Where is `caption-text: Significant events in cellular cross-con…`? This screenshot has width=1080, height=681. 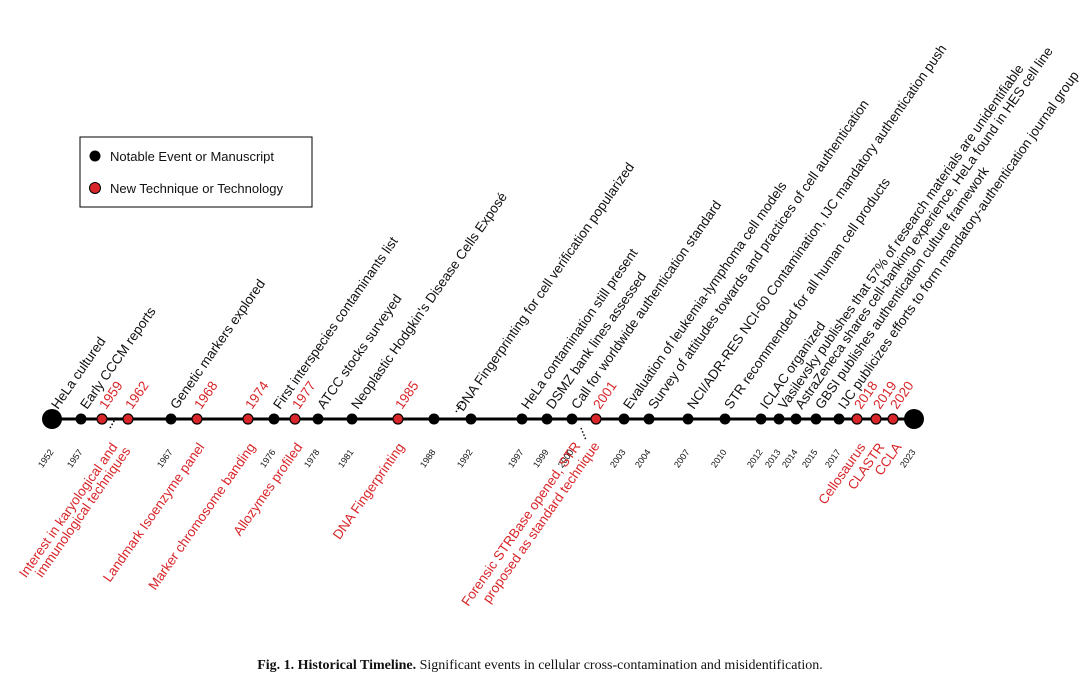 caption-text: Significant events in cellular cross-con… is located at coordinates (621, 665).